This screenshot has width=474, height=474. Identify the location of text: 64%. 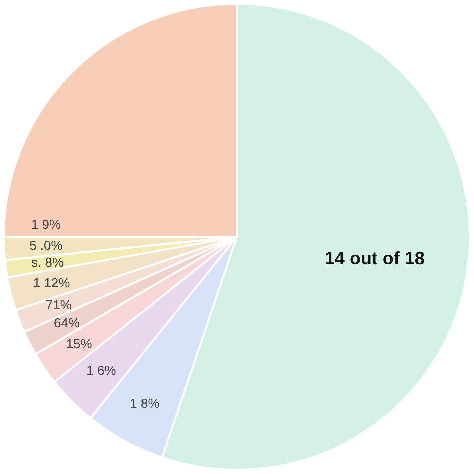
(67, 323).